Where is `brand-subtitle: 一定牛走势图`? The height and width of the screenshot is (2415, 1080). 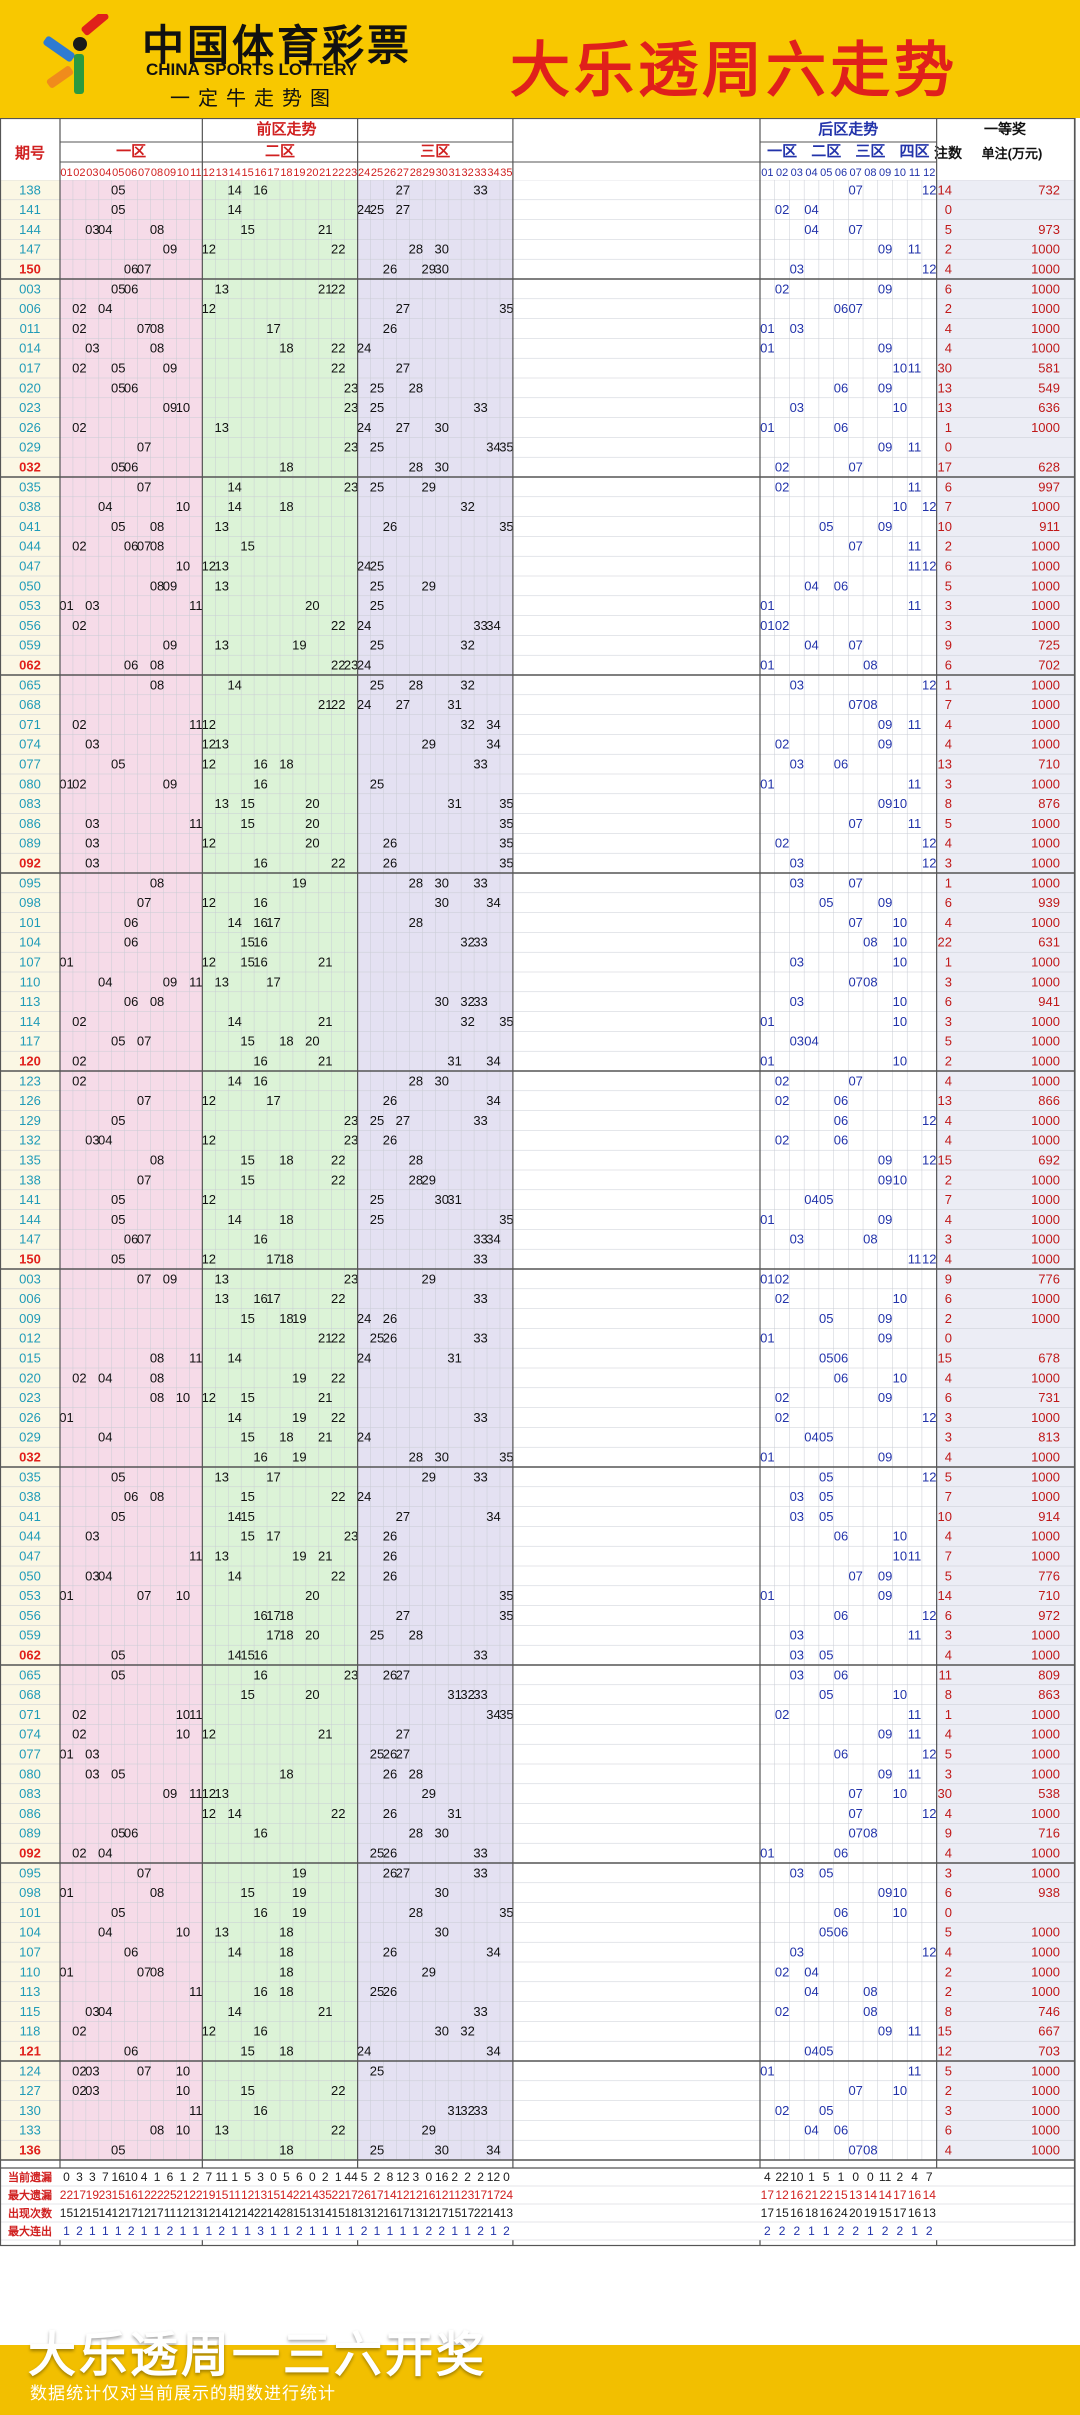
brand-subtitle: 一定牛走势图 is located at coordinates (254, 98).